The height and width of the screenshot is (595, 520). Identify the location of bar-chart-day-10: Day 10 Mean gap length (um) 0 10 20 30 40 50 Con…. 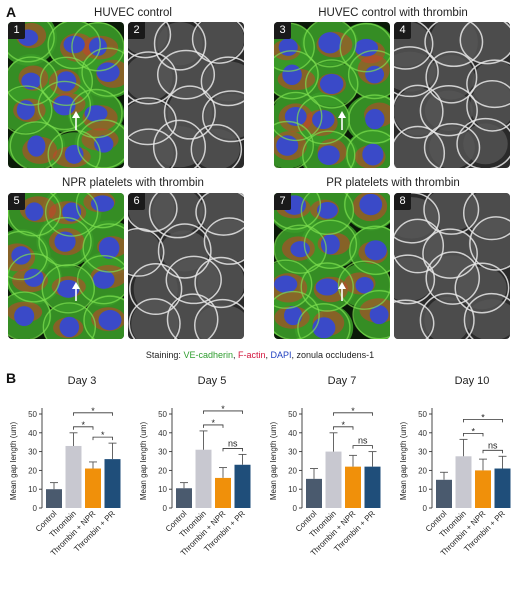
(455, 481).